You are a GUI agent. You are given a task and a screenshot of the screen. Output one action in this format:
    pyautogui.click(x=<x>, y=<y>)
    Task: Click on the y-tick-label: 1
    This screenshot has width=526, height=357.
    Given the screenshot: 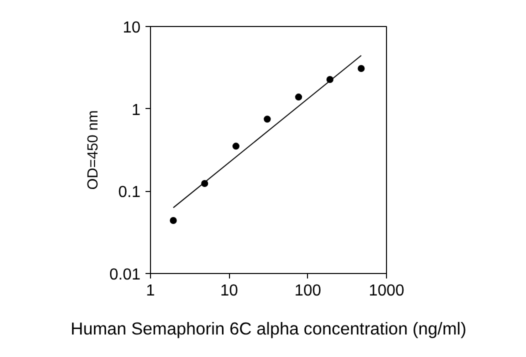 What is the action you would take?
    pyautogui.click(x=136, y=110)
    